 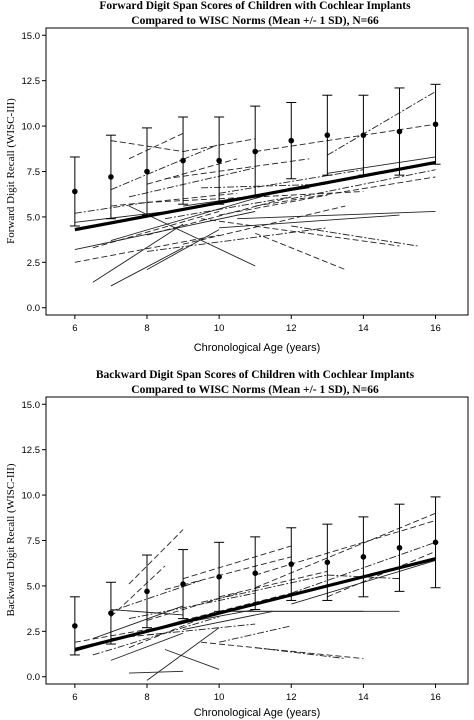 What do you see at coordinates (291, 328) in the screenshot?
I see `x-tick-label: 12` at bounding box center [291, 328].